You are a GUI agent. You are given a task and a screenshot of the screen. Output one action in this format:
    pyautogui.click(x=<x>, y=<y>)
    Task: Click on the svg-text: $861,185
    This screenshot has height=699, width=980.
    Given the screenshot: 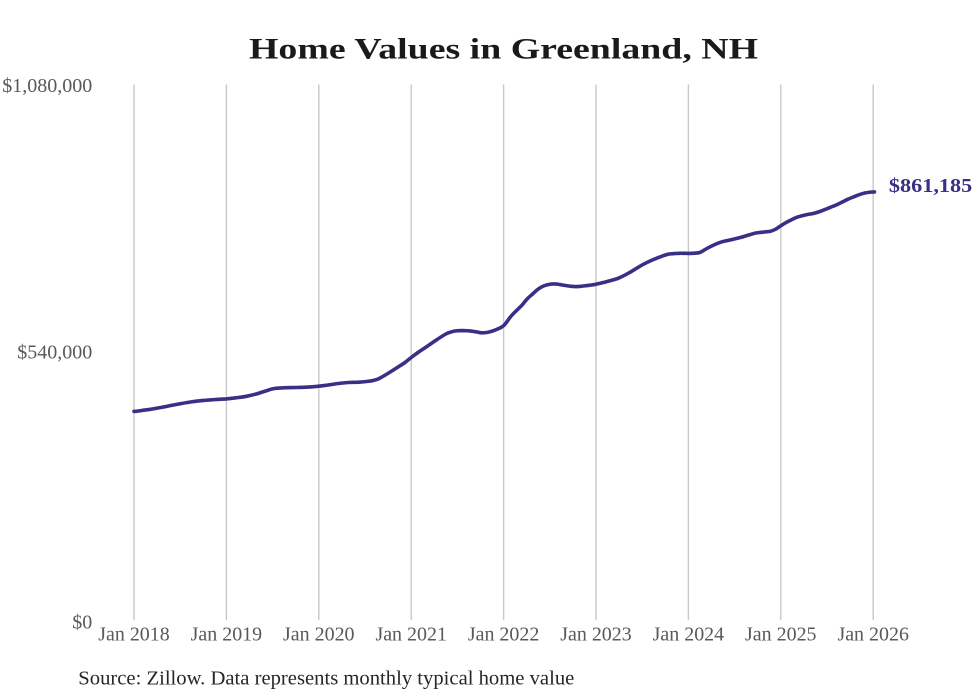 What is the action you would take?
    pyautogui.click(x=930, y=186)
    